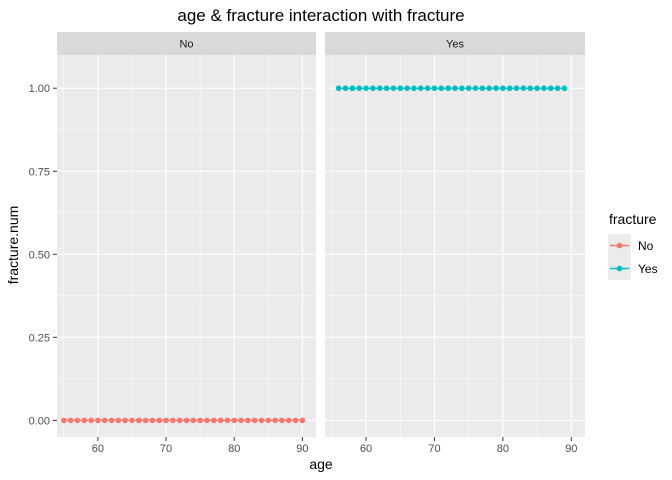 This screenshot has height=480, width=672. What do you see at coordinates (320, 15) in the screenshot?
I see `chart-title: age & fracture interaction with fracture` at bounding box center [320, 15].